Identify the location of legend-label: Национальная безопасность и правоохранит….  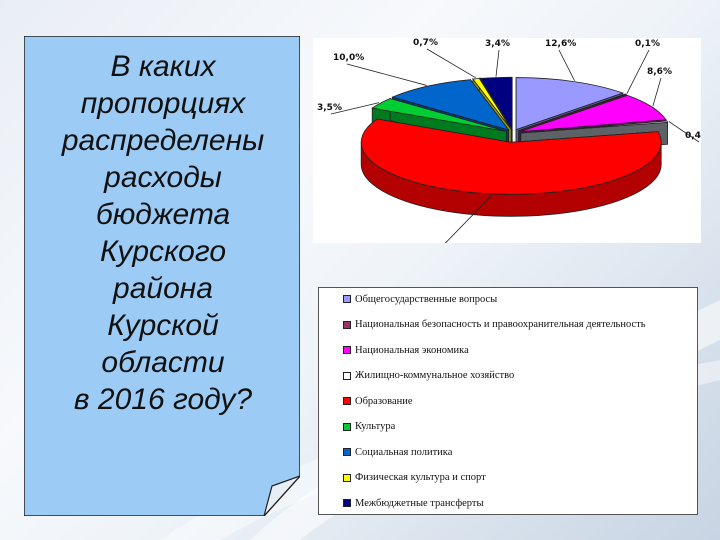
(500, 324).